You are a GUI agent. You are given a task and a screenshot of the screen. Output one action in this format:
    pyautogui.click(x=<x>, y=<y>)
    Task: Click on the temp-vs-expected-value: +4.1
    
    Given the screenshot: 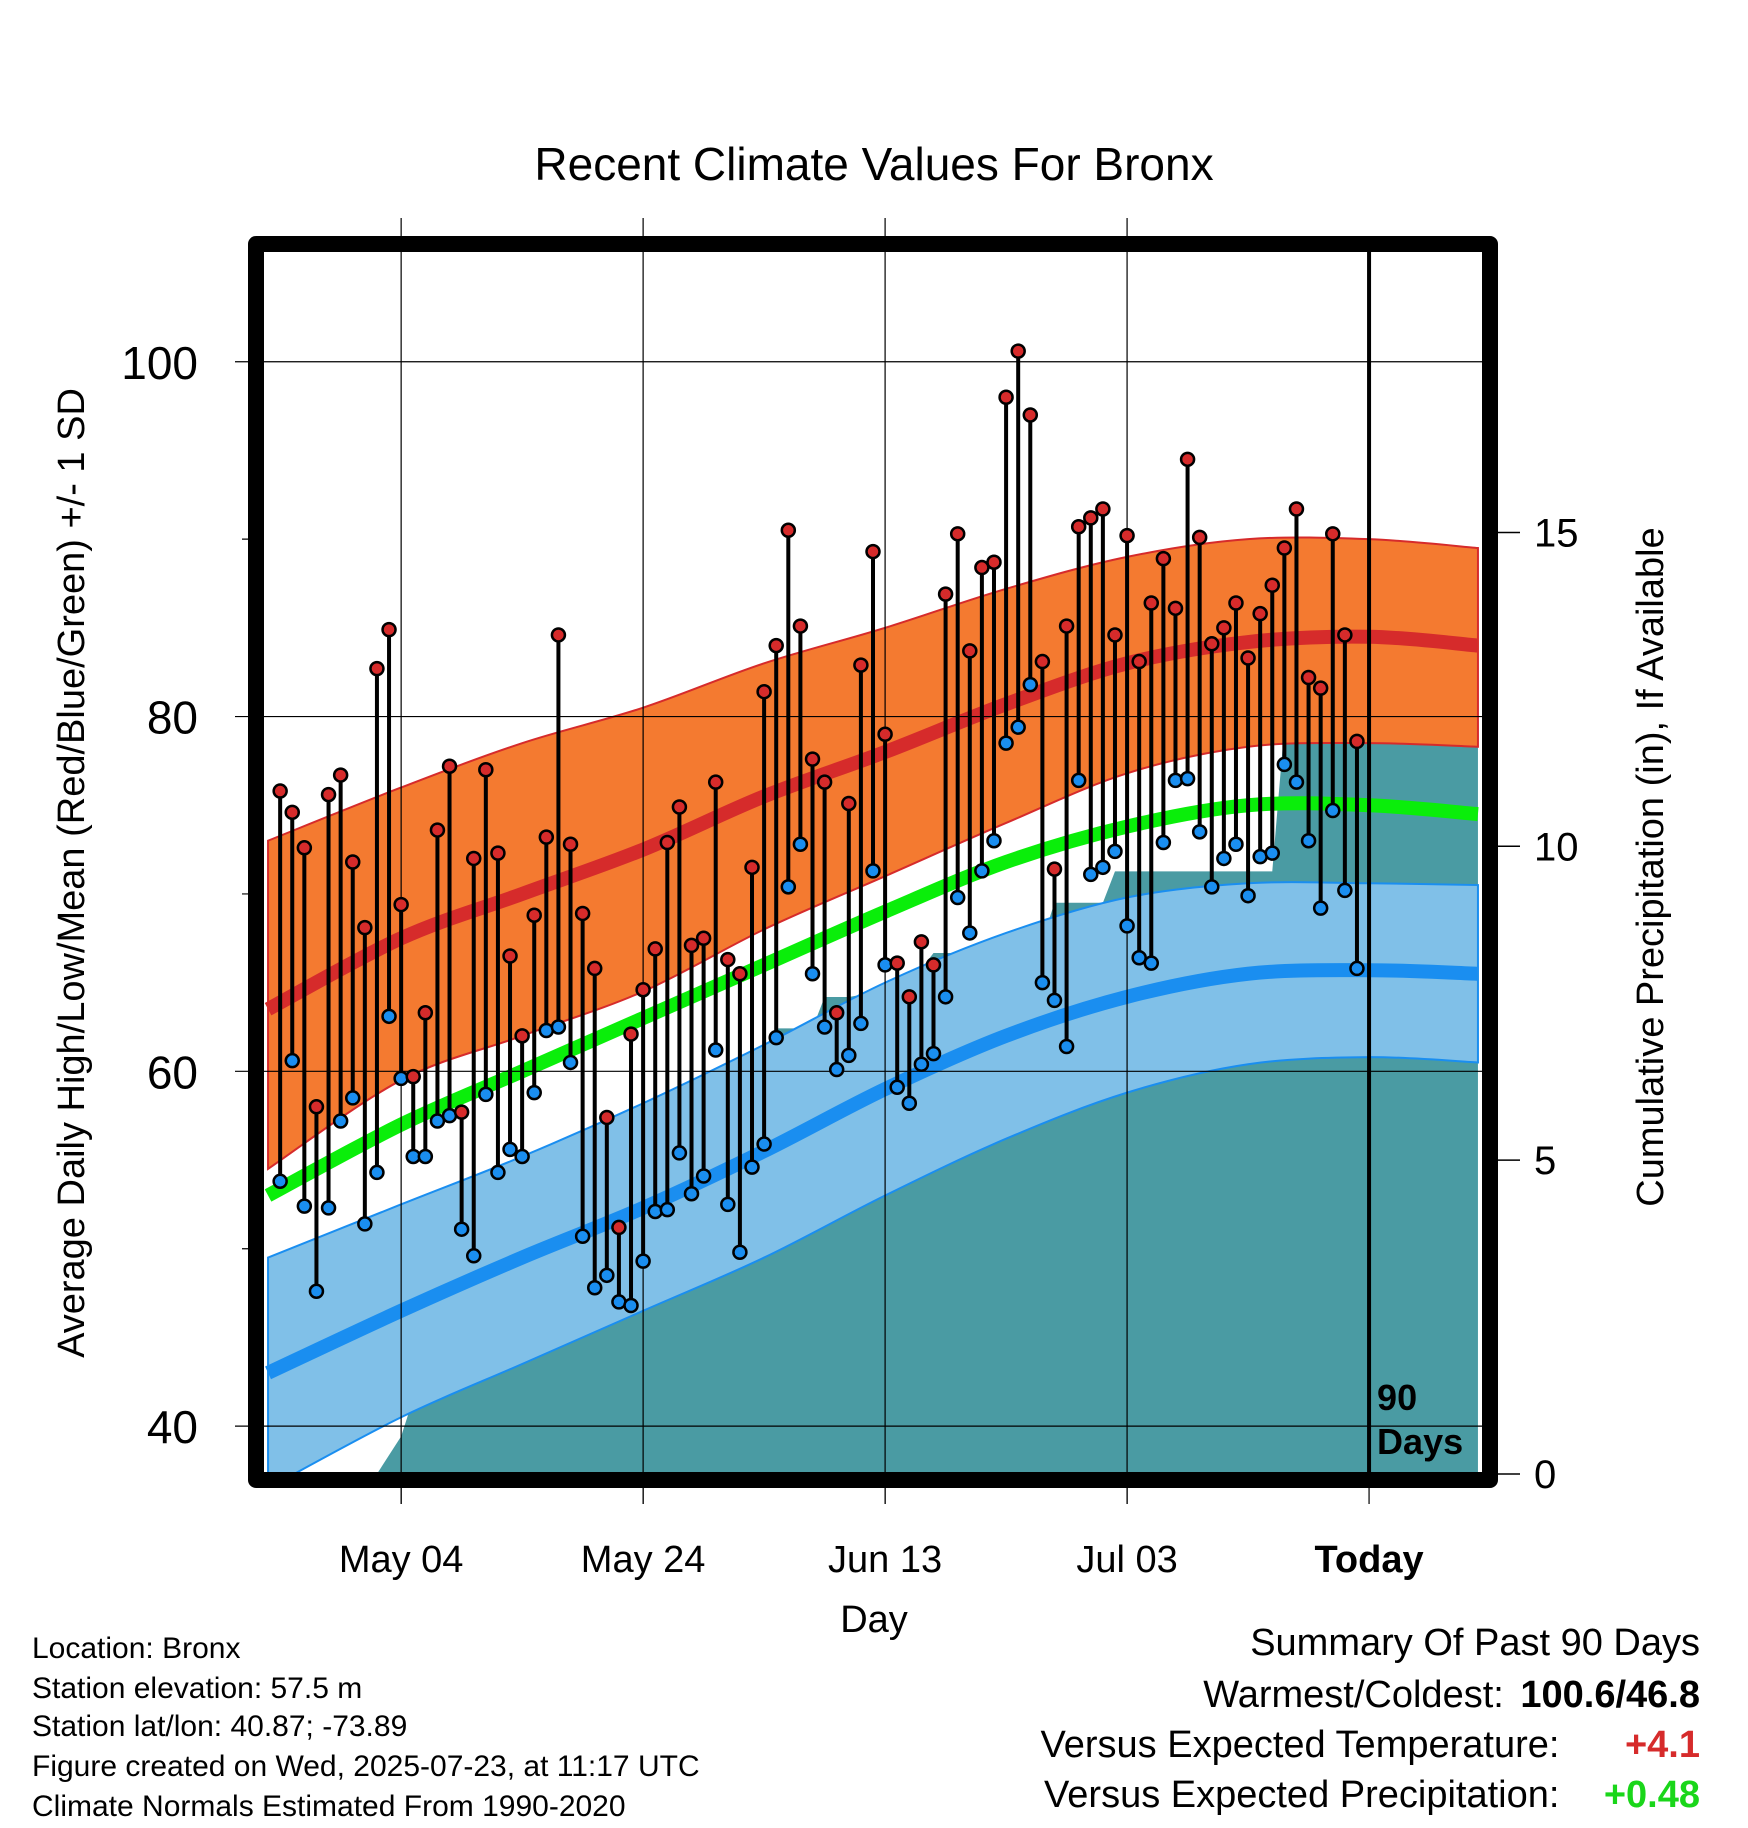 What is the action you would take?
    pyautogui.click(x=1662, y=1745)
    